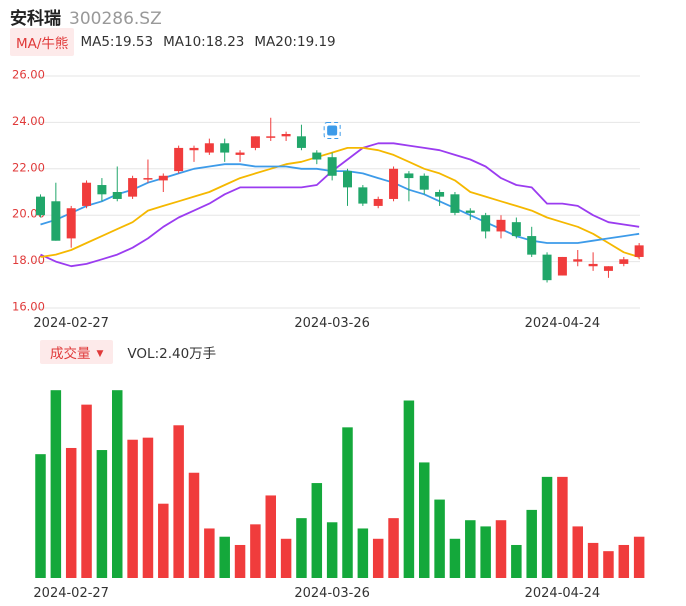 Image resolution: width=686 pixels, height=606 pixels. I want to click on date-axis-price: 2024-02-27 2024-03-26 2024-04-24, so click(316, 323).